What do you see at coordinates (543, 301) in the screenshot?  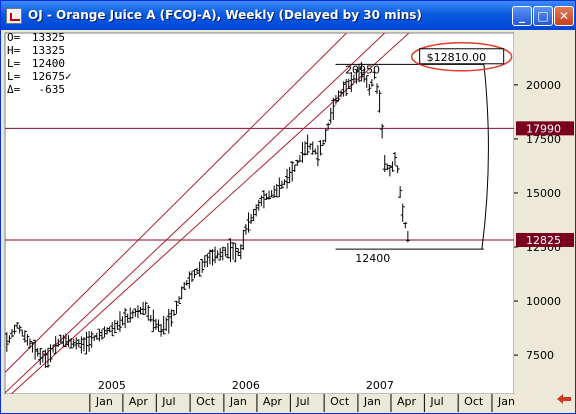 I see `y-tick-label: 10000` at bounding box center [543, 301].